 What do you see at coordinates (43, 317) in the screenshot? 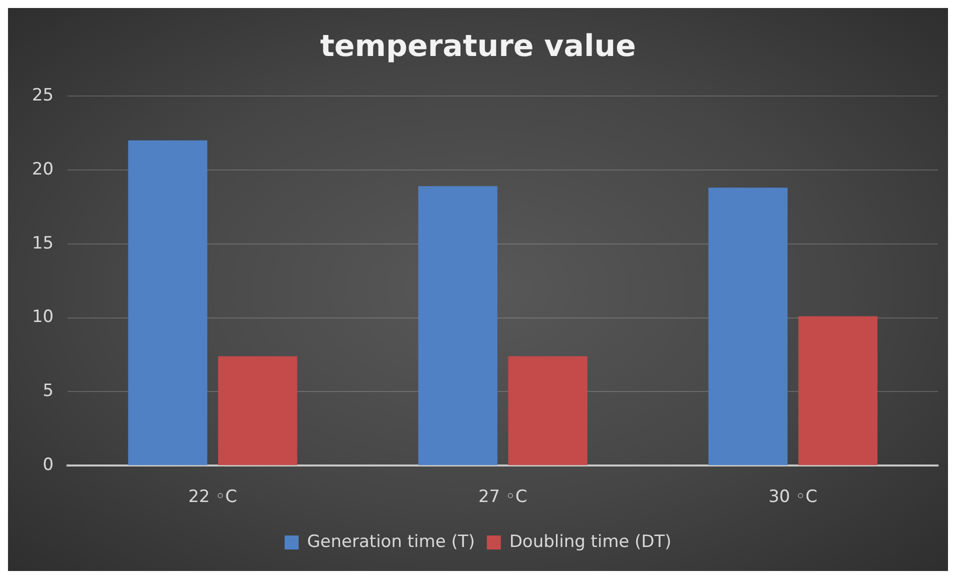
I see `y-tick-label: 10` at bounding box center [43, 317].